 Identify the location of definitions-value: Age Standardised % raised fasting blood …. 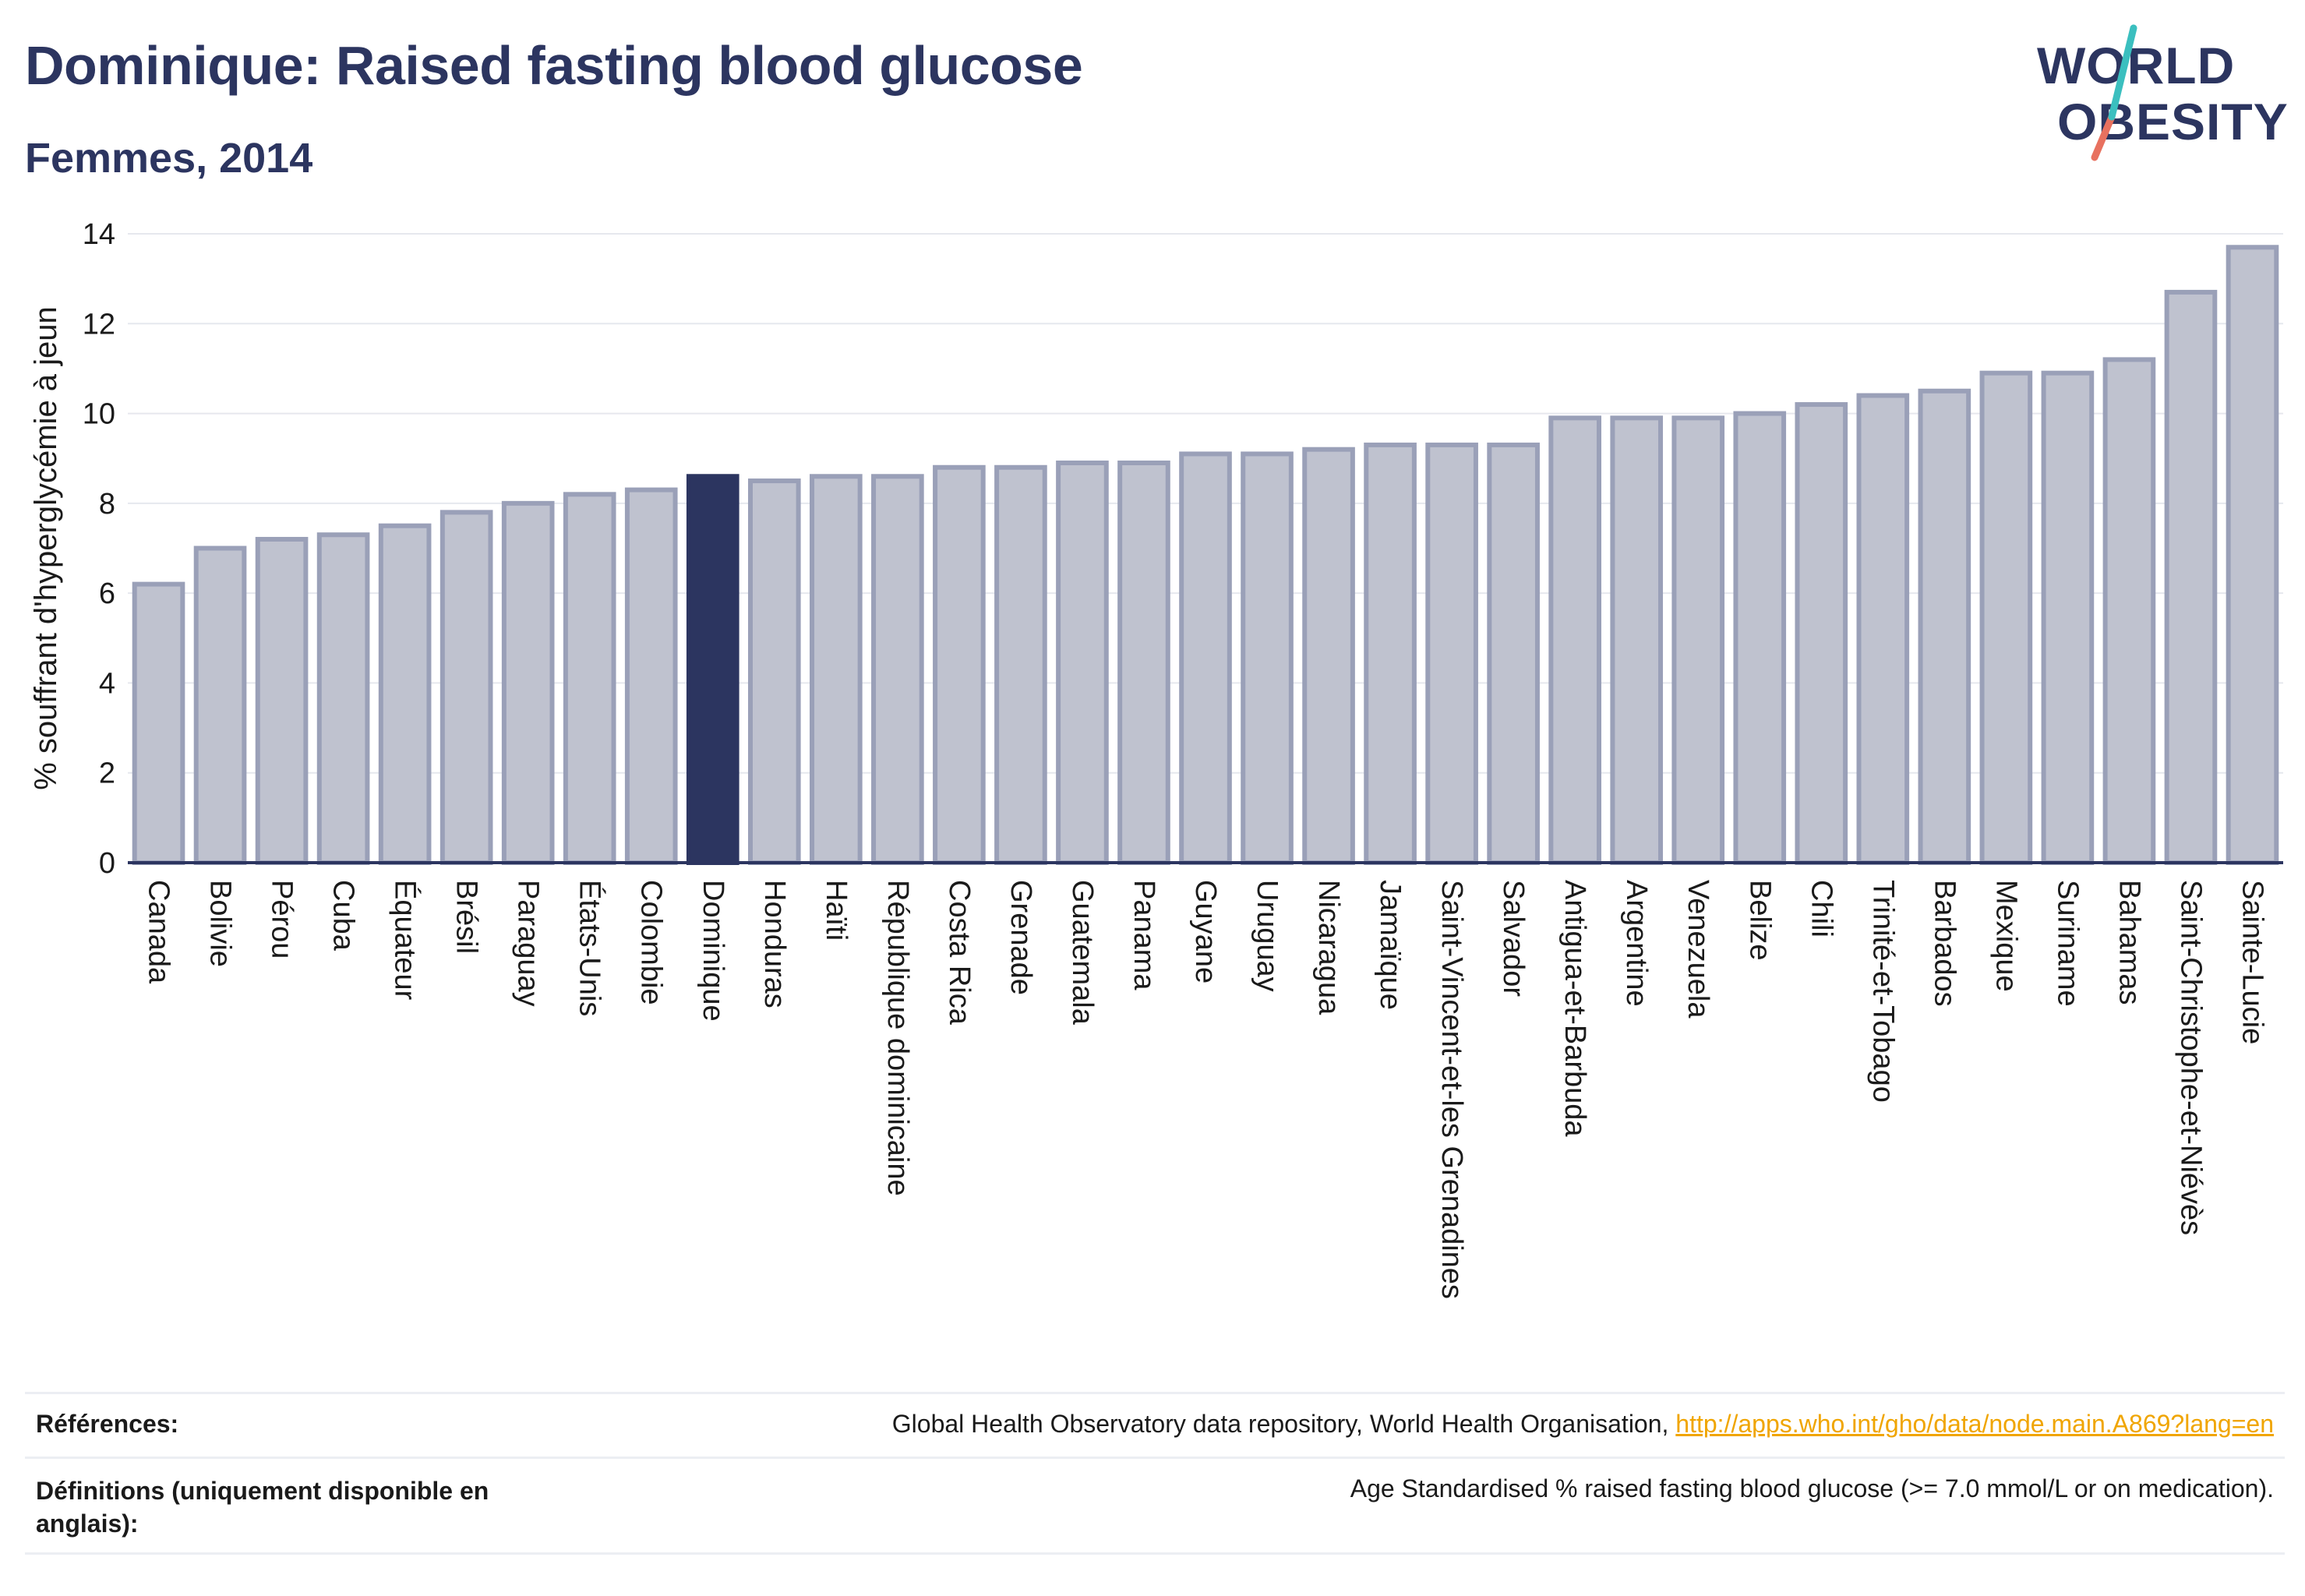
(1812, 1488).